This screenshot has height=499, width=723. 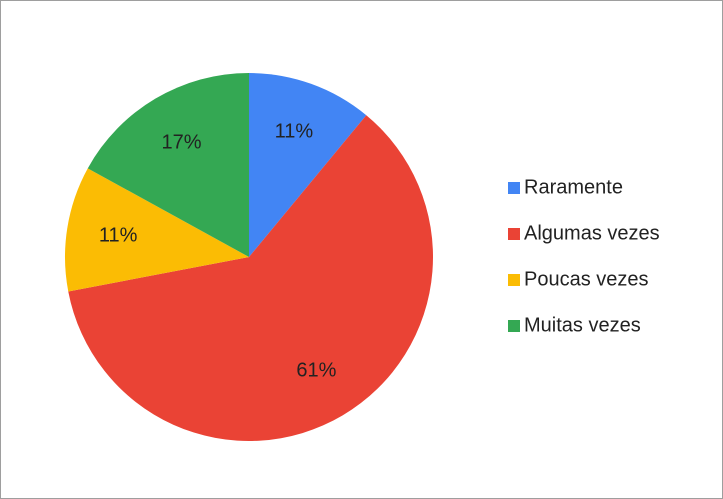 I want to click on data-label: 17%, so click(x=182, y=142).